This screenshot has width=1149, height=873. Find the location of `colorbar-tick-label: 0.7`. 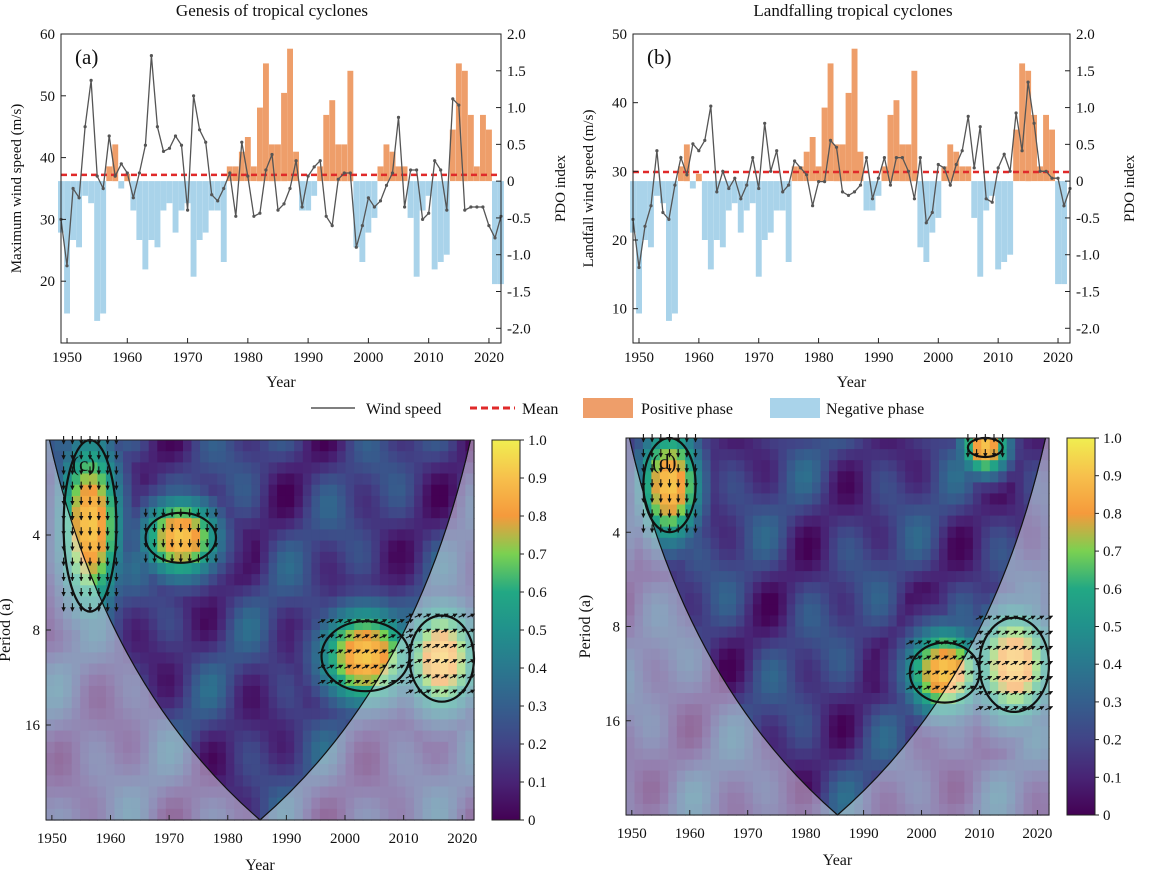

colorbar-tick-label: 0.7 is located at coordinates (1112, 552).